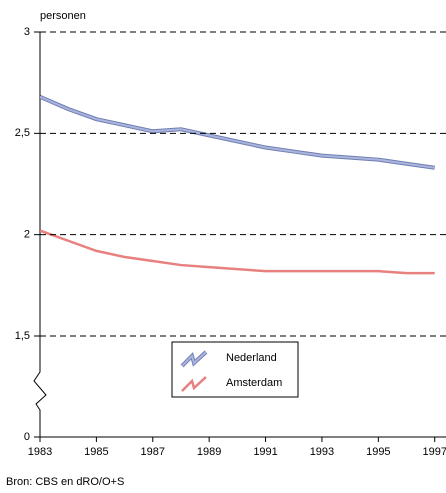 Image resolution: width=446 pixels, height=493 pixels. Describe the element at coordinates (40, 452) in the screenshot. I see `x-tick-label: 1983` at that location.